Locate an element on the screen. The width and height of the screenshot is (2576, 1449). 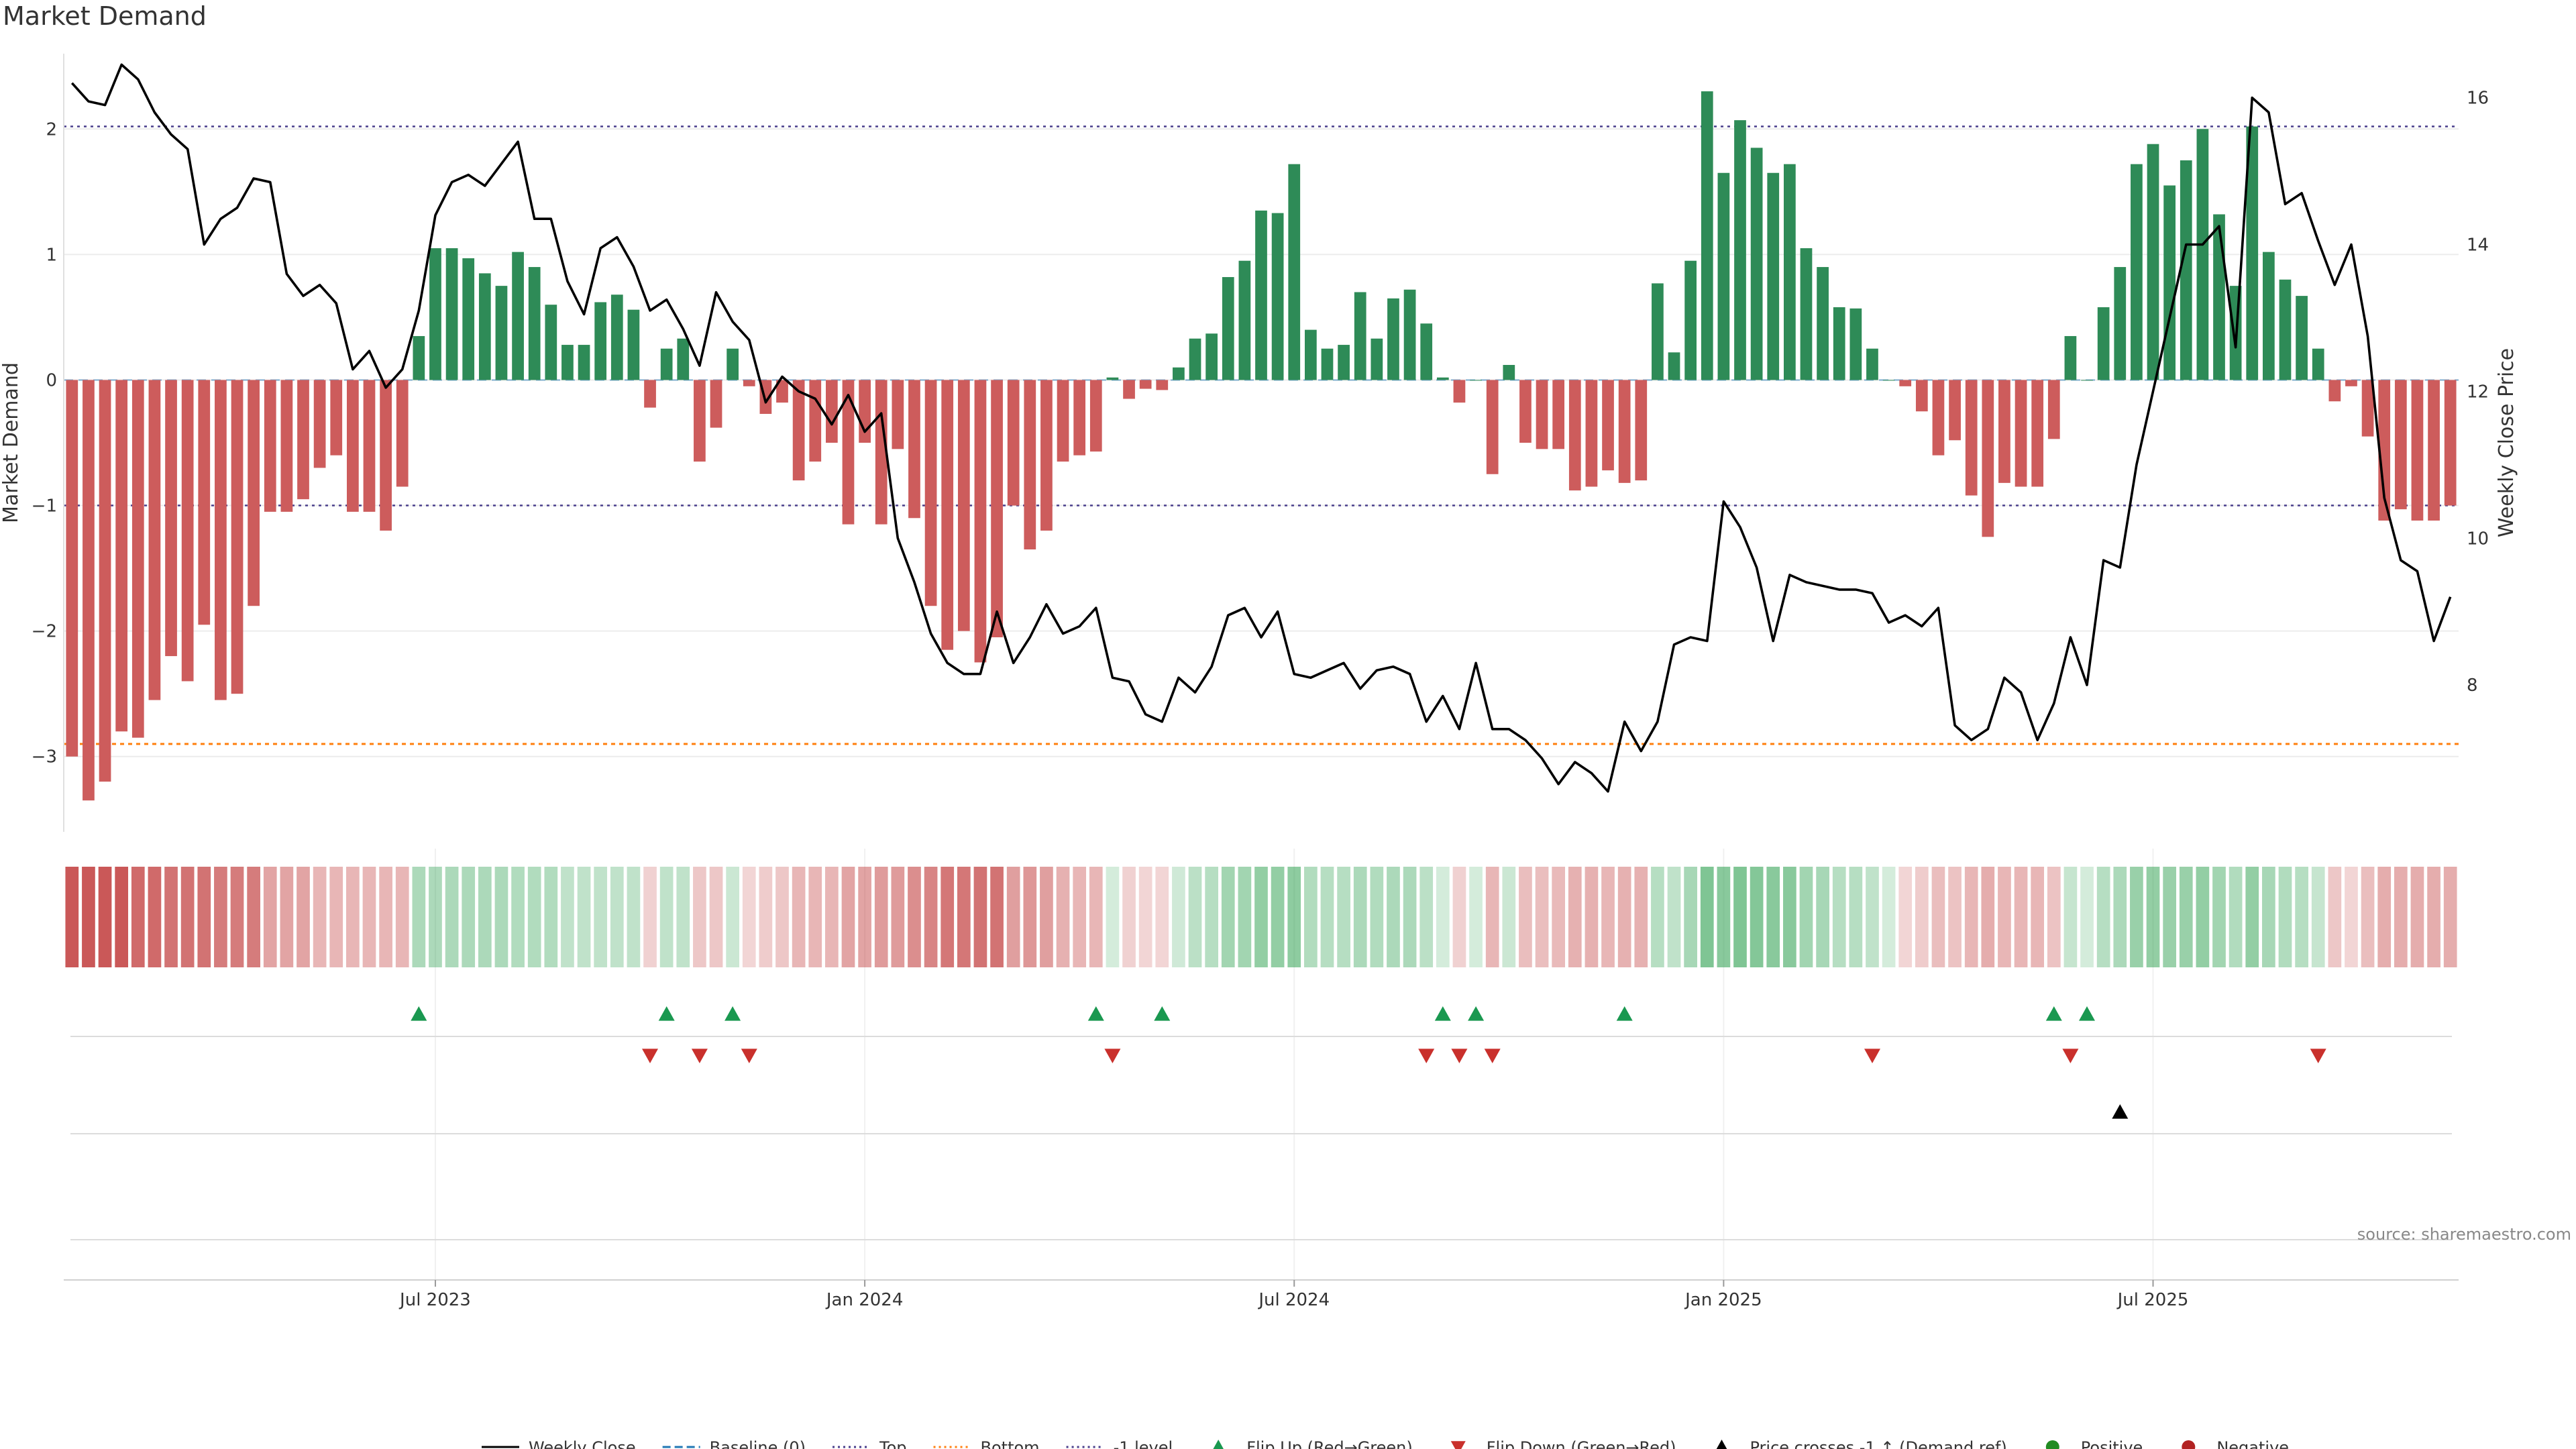
legend-label: -1 level is located at coordinates (1143, 1443).